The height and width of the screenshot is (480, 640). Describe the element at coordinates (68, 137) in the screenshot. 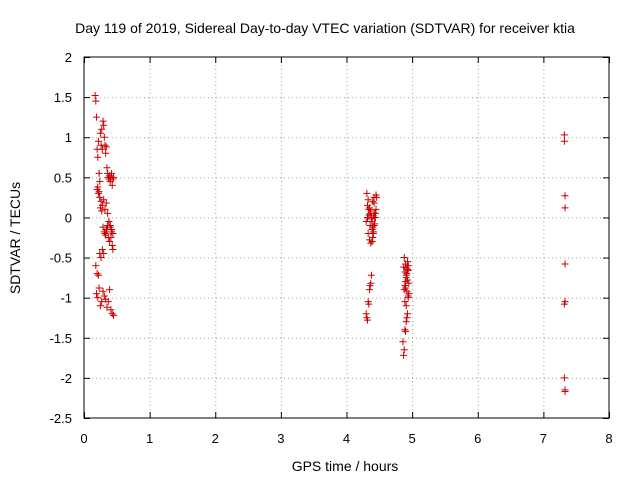

I see `y-tick-label: 1` at that location.